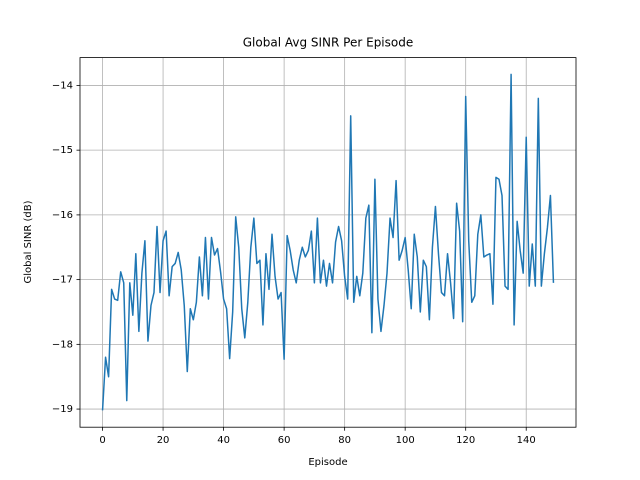  What do you see at coordinates (62, 280) in the screenshot?
I see `y-tick-label: −17` at bounding box center [62, 280].